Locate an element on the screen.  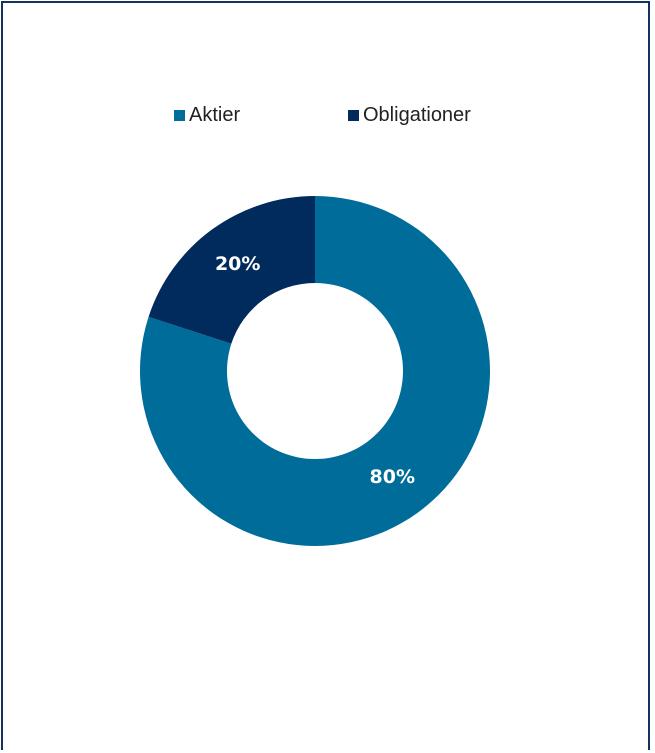
legend-label-aktier: Aktier is located at coordinates (215, 114).